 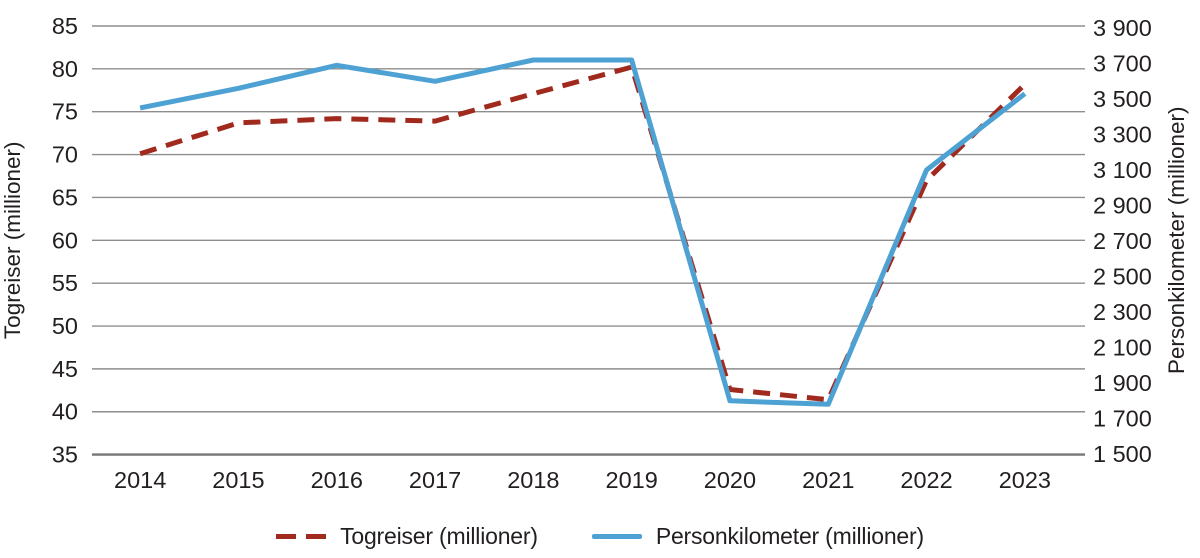 I want to click on left-axis-title: Togreiser (millioner), so click(x=12, y=241).